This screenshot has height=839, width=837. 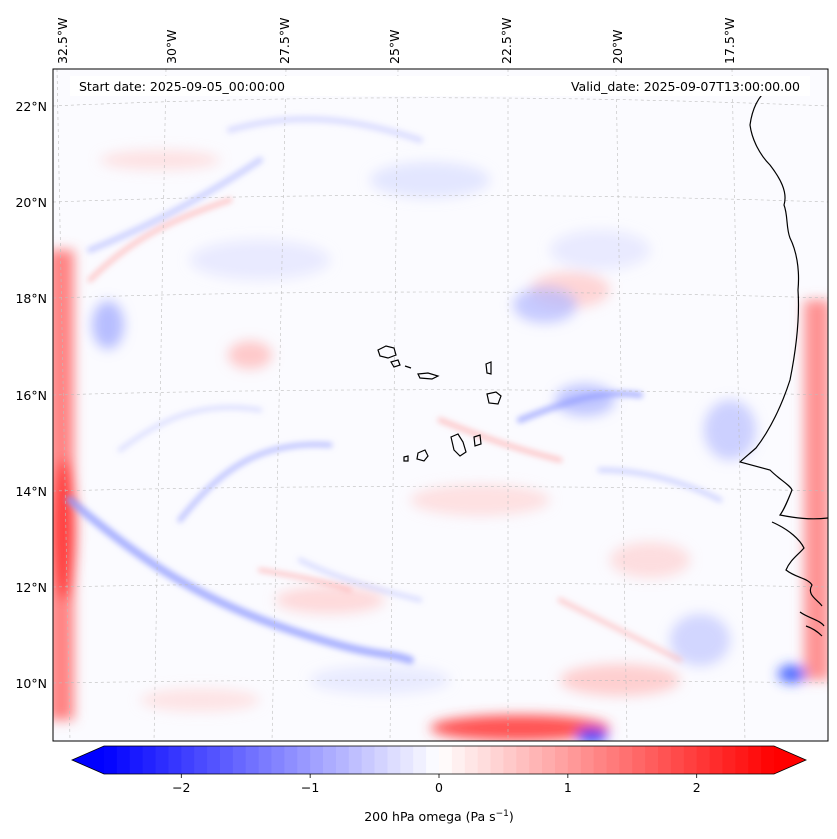 I want to click on colorbar-tick-label: 1, so click(x=568, y=787).